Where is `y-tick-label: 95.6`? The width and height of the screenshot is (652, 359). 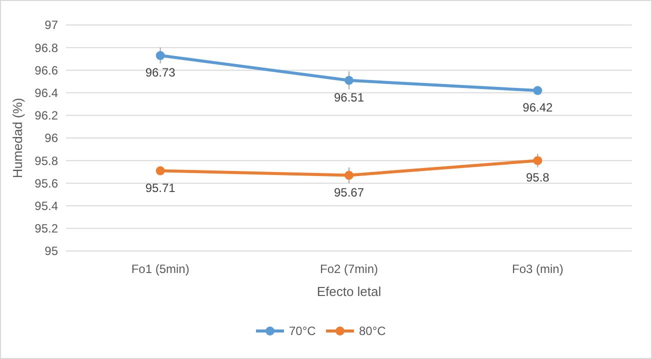
y-tick-label: 95.6 is located at coordinates (46, 183).